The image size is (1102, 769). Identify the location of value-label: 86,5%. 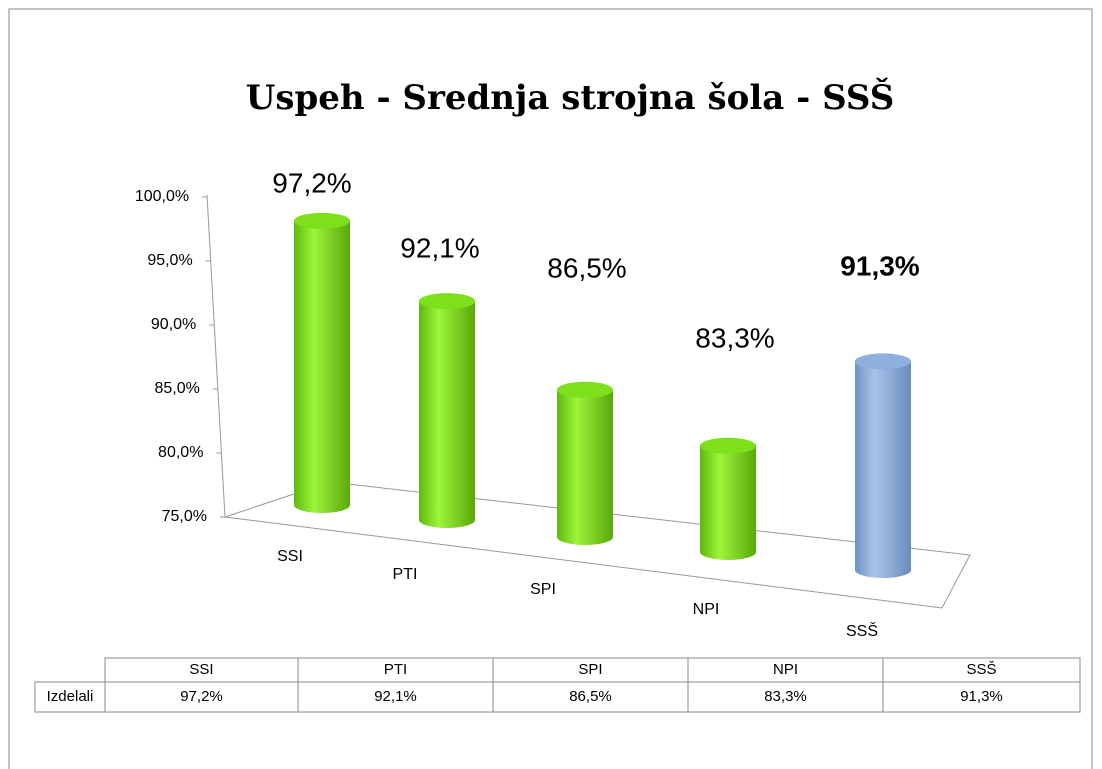
(586, 267).